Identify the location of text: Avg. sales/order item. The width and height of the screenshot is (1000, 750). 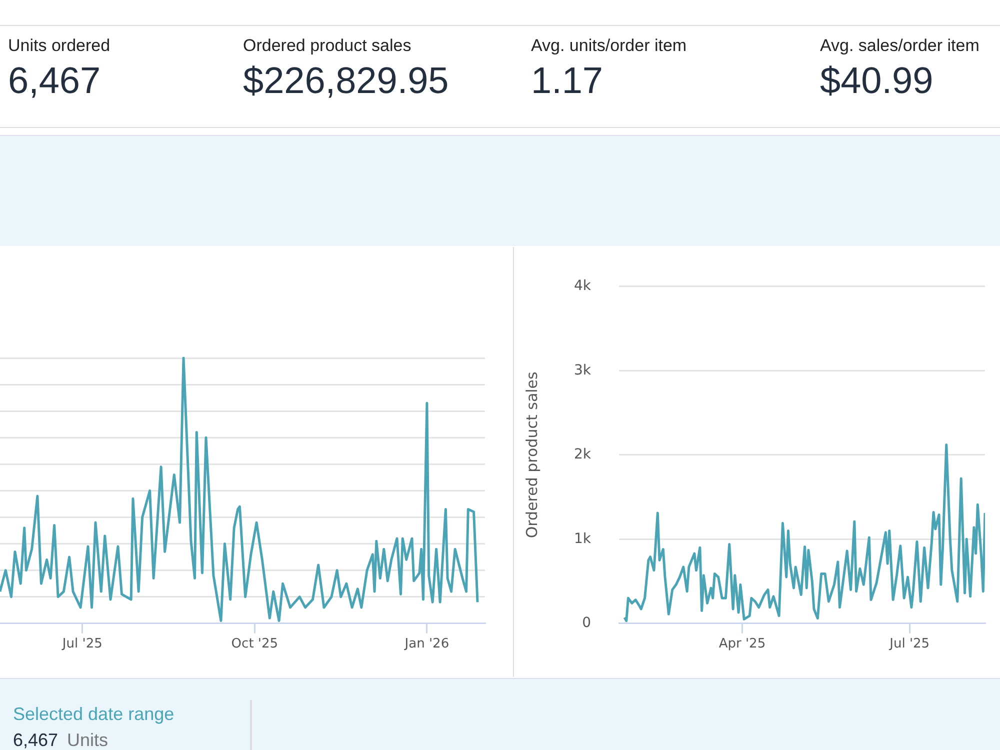
(900, 46).